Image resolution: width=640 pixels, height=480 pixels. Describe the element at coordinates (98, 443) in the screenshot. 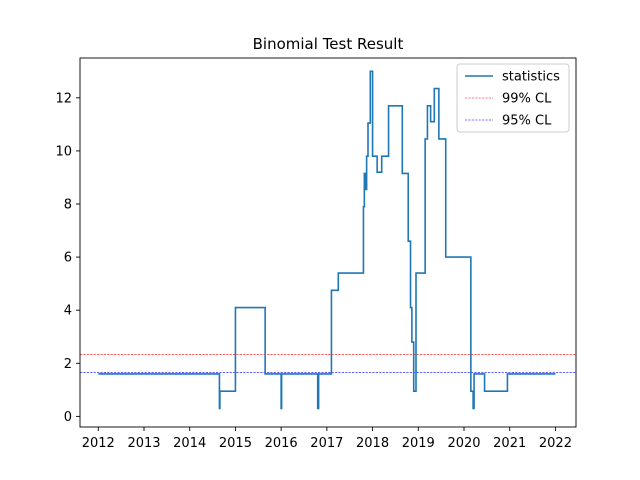

I see `x-tick-label: 2012` at that location.